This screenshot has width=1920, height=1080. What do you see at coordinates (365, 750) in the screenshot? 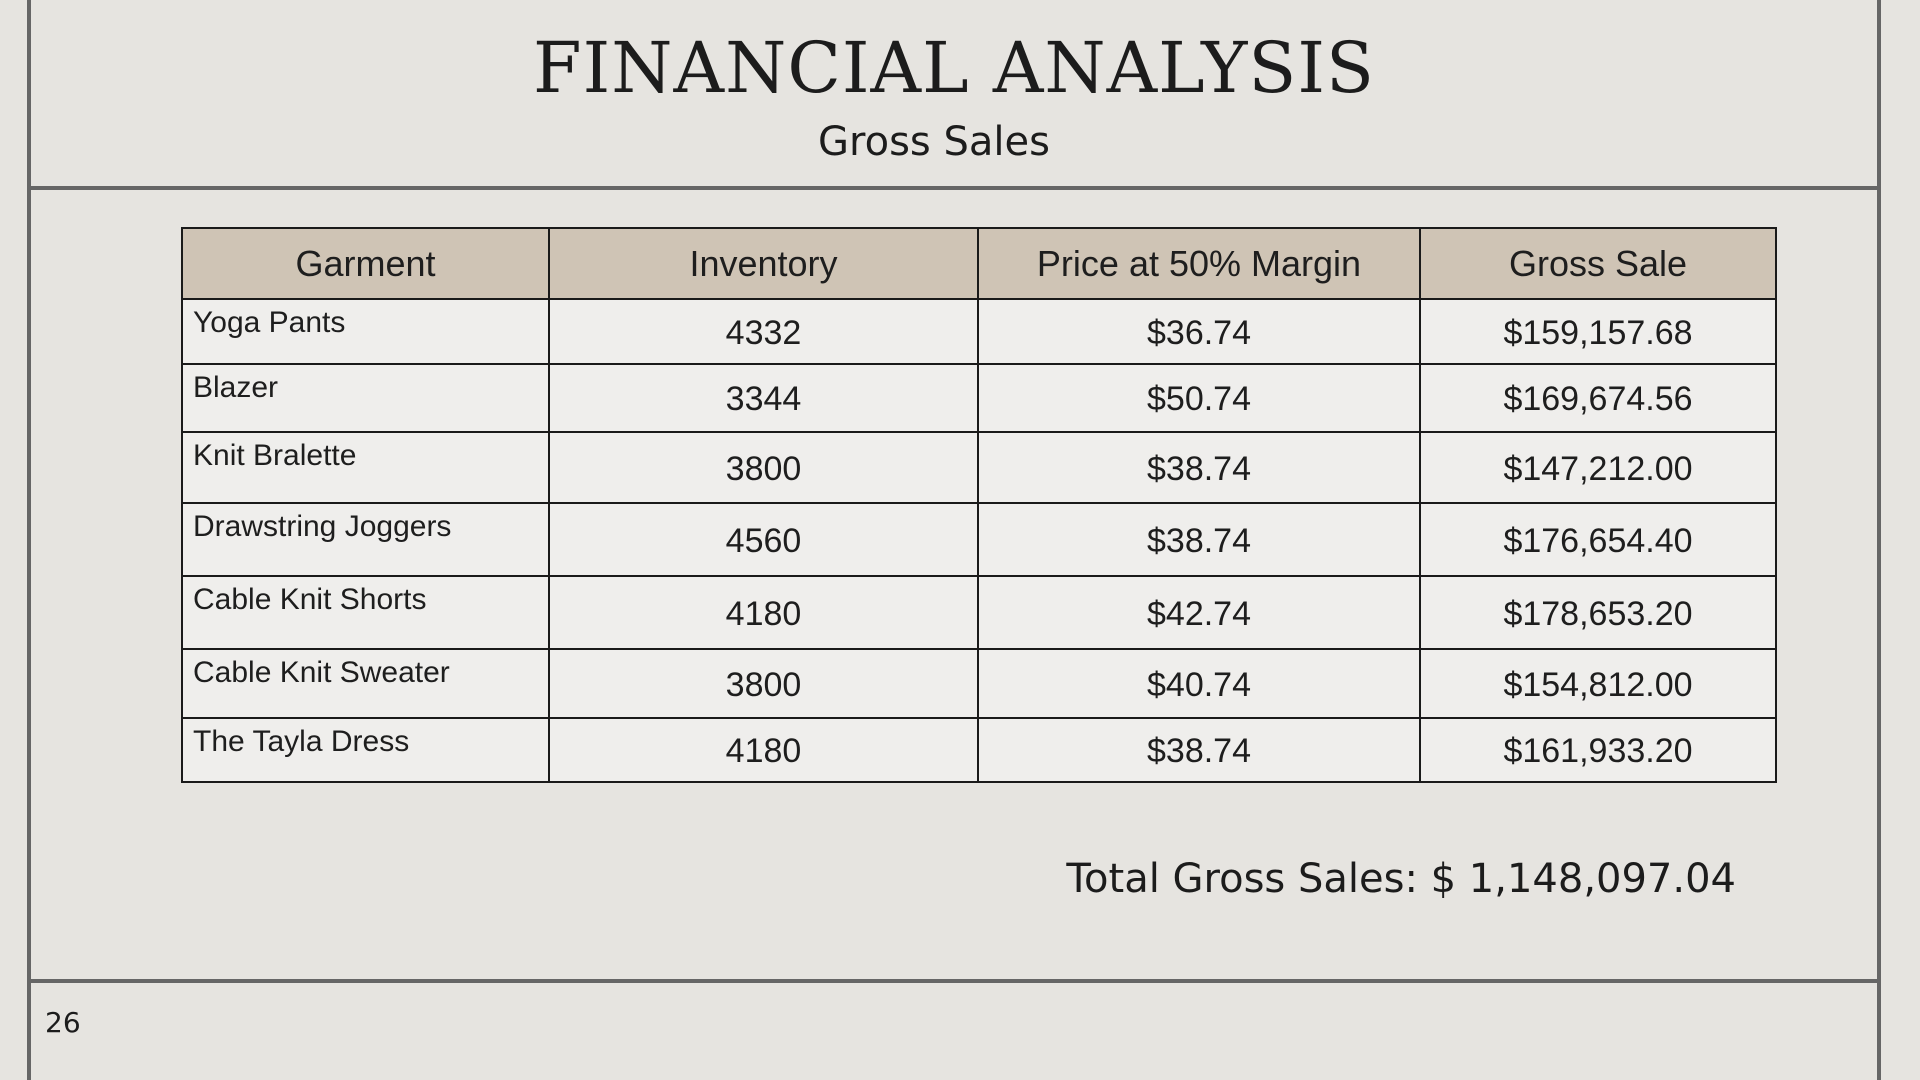
I see `garment-cell: The Tayla Dress` at bounding box center [365, 750].